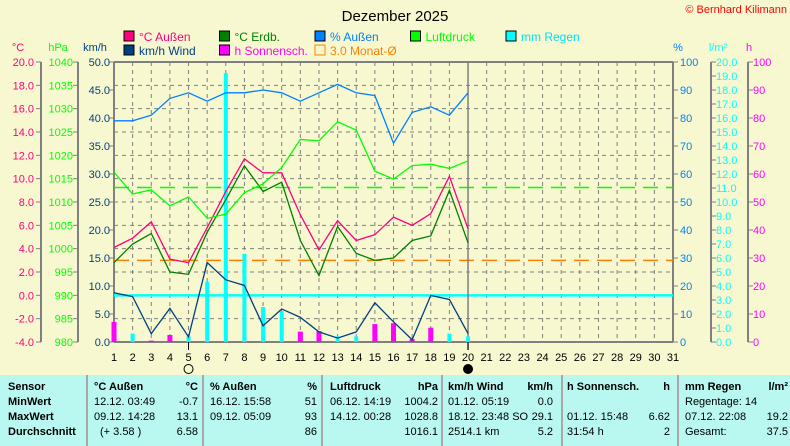 The width and height of the screenshot is (790, 446). What do you see at coordinates (689, 63) in the screenshot?
I see `humidity-tick-label: 100` at bounding box center [689, 63].